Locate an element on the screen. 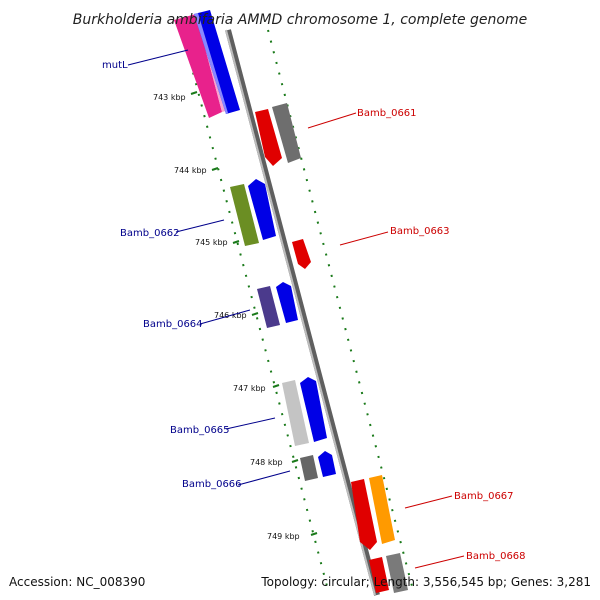  tick-label-743: 743 kbp is located at coordinates (169, 97).